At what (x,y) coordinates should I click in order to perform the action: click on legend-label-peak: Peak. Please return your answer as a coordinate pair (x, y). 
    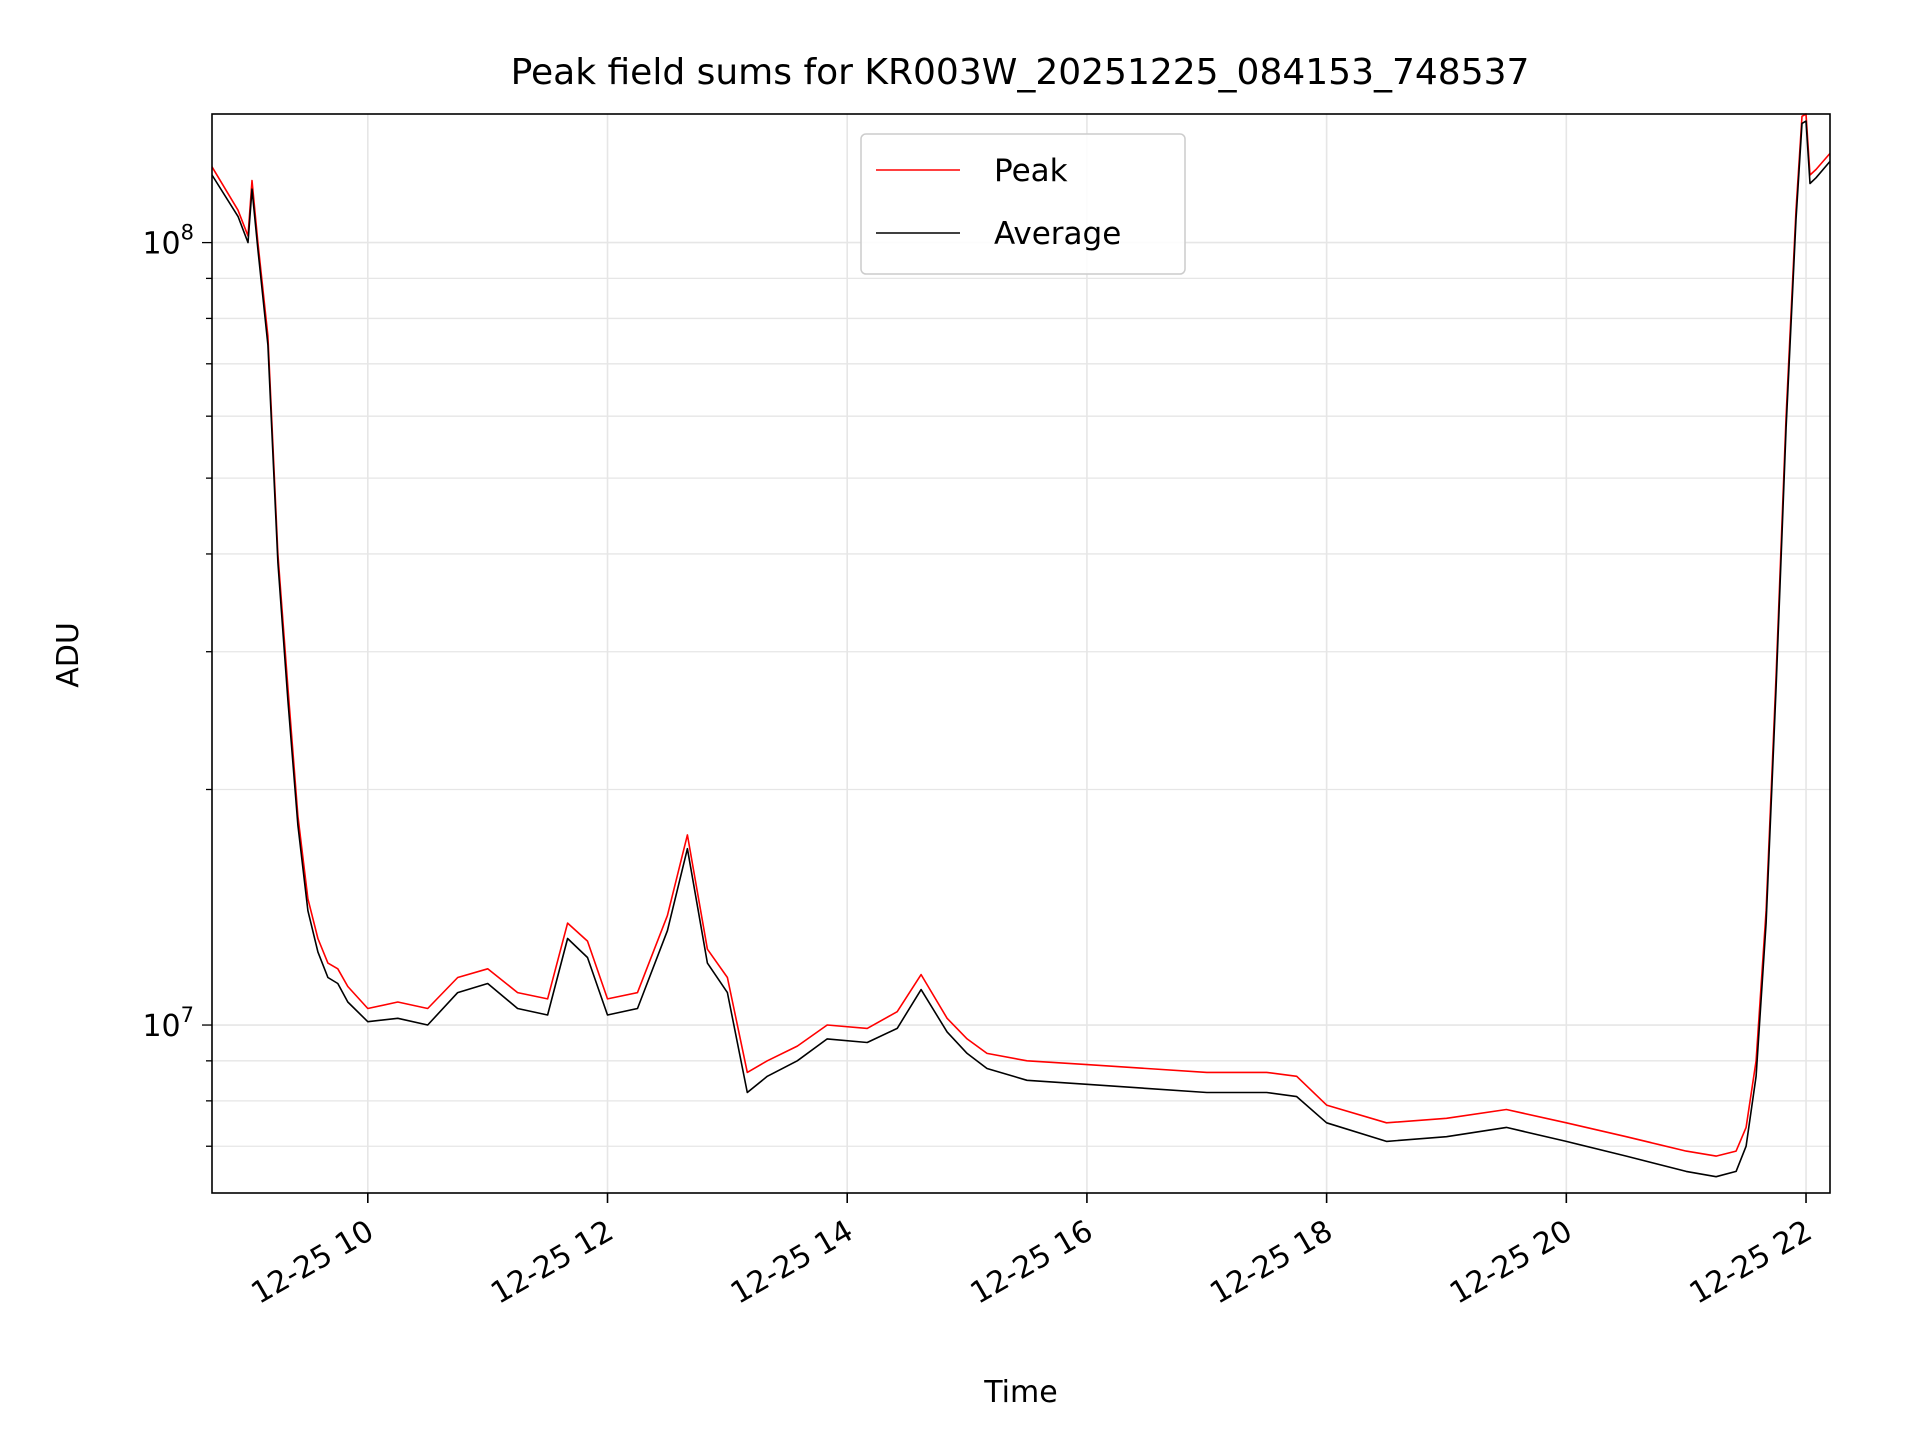
    Looking at the image, I should click on (1031, 171).